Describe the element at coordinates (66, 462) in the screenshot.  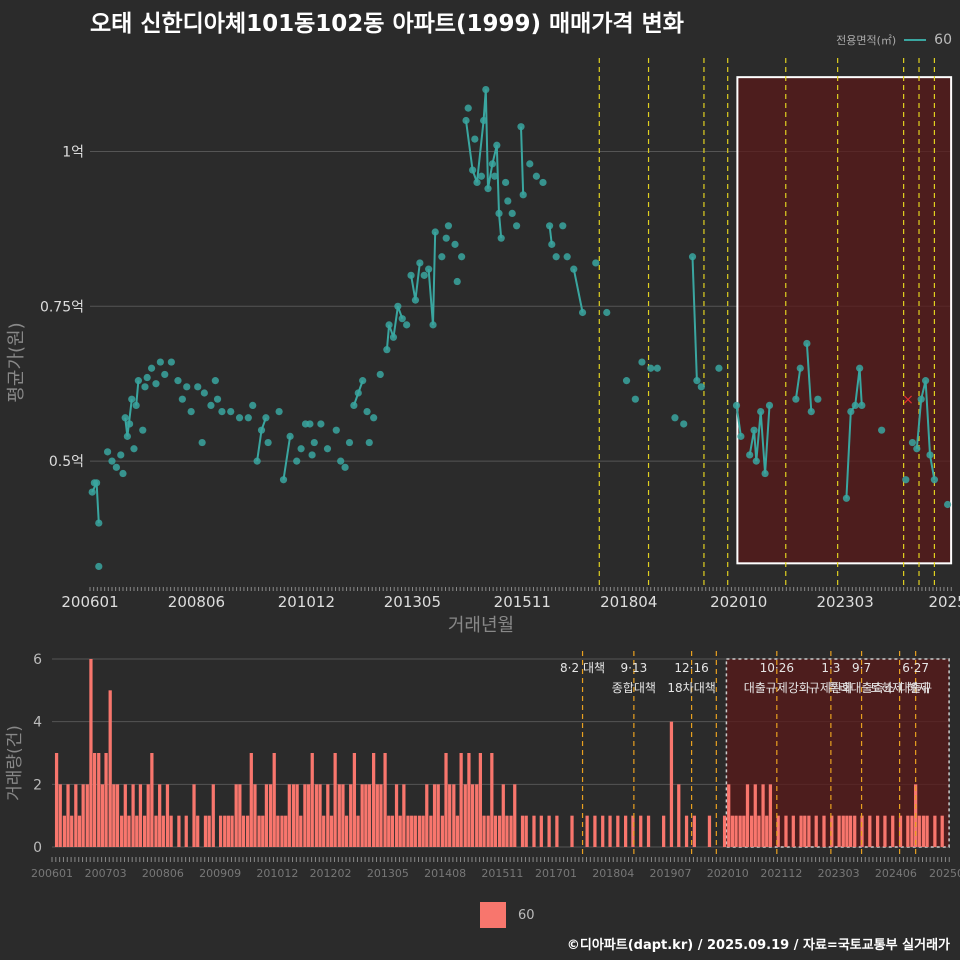
I see `y-tick-label: 0.5억` at that location.